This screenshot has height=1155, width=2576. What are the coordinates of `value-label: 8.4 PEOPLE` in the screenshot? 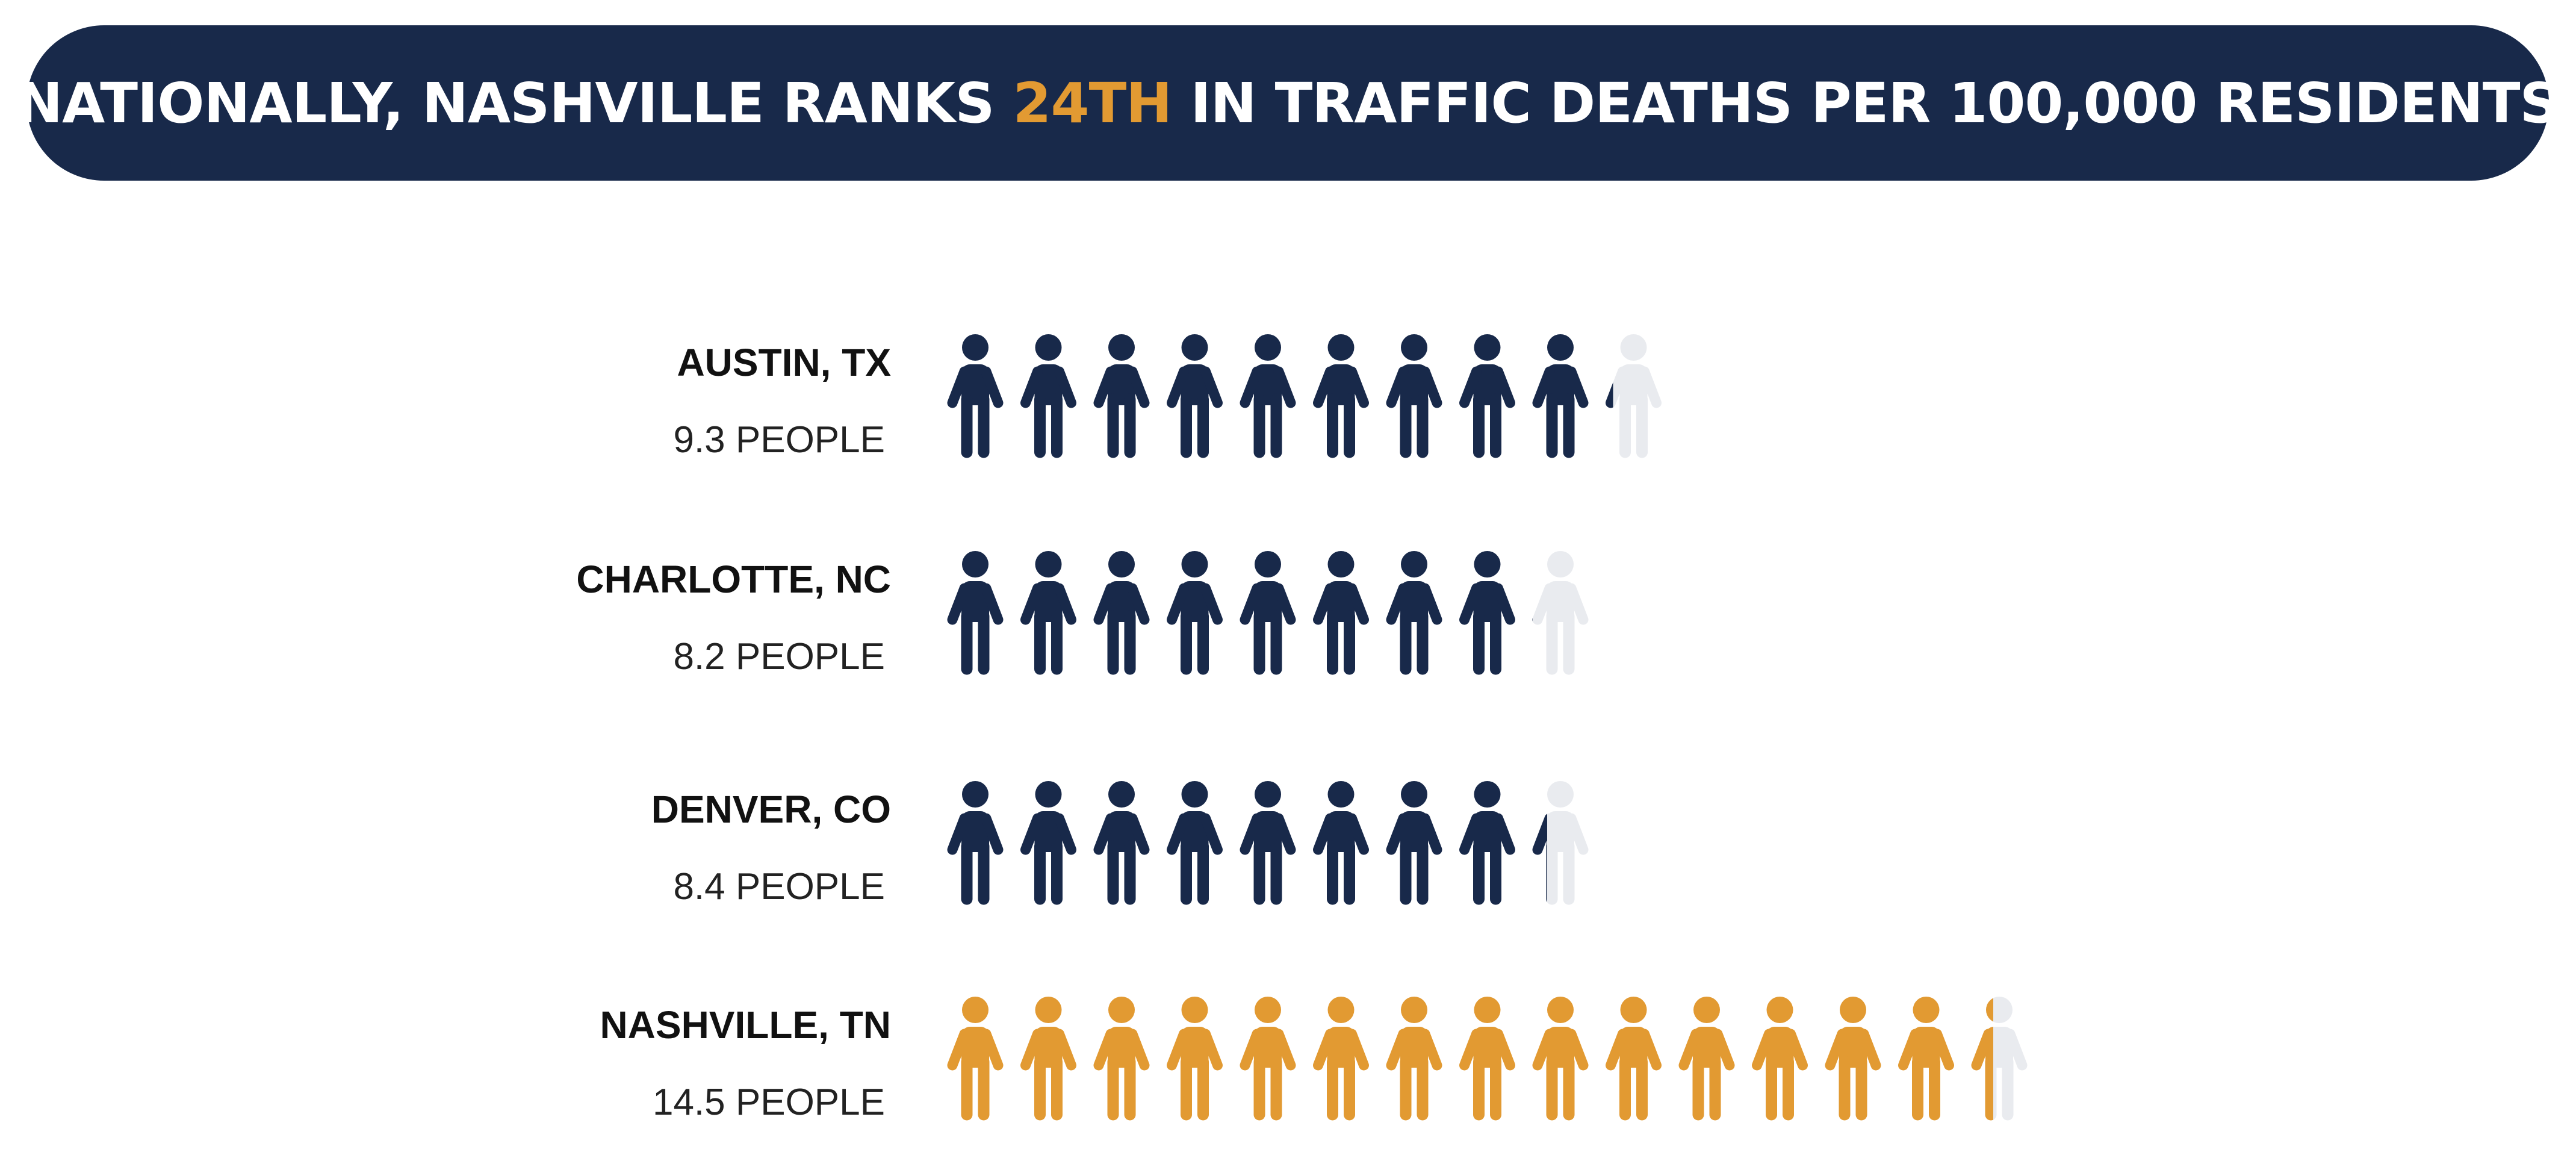 It's located at (779, 887).